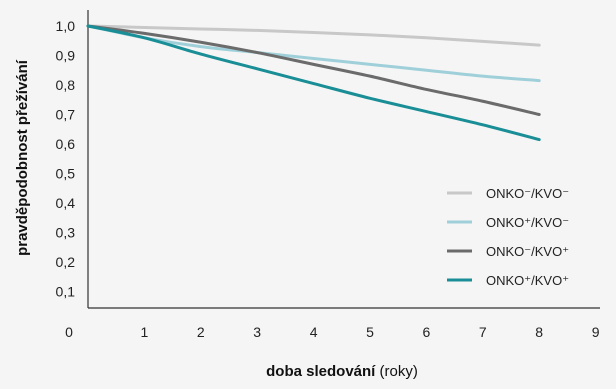 The height and width of the screenshot is (389, 616). I want to click on legend-label: ONKO⁻/KVO⁺, so click(527, 251).